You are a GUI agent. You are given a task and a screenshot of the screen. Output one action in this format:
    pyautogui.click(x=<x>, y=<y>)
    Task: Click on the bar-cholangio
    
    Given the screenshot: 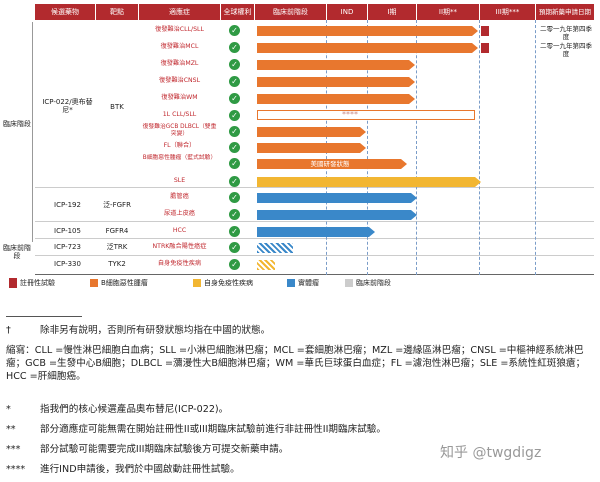 What is the action you would take?
    pyautogui.click(x=337, y=198)
    